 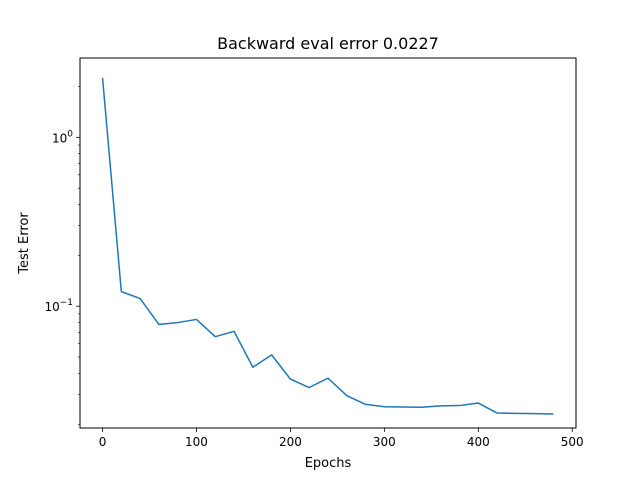 What do you see at coordinates (572, 442) in the screenshot?
I see `x-tick-label: 500` at bounding box center [572, 442].